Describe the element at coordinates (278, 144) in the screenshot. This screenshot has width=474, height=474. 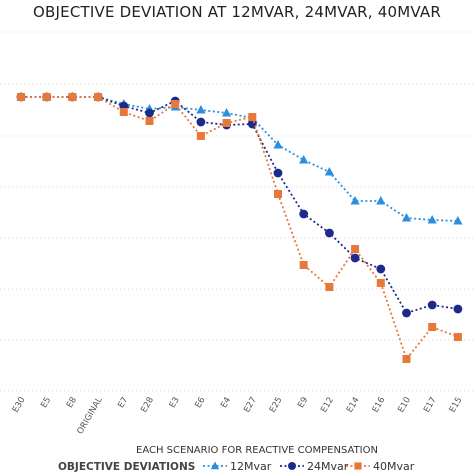
I see `point-12Mvar-E25` at that location.